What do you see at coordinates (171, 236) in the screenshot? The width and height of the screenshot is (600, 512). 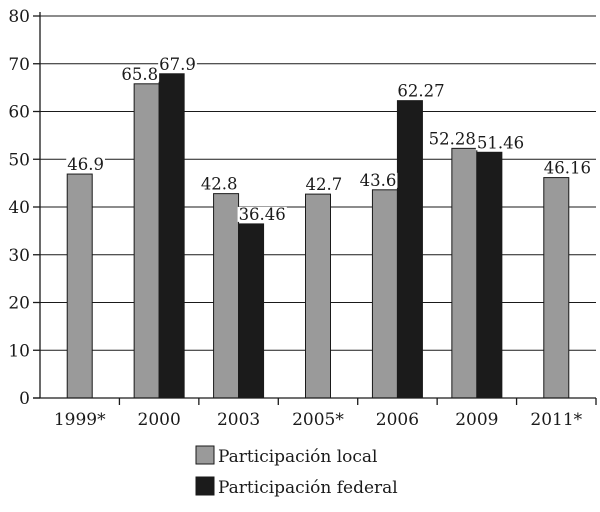 I see `bar-federal-2000` at bounding box center [171, 236].